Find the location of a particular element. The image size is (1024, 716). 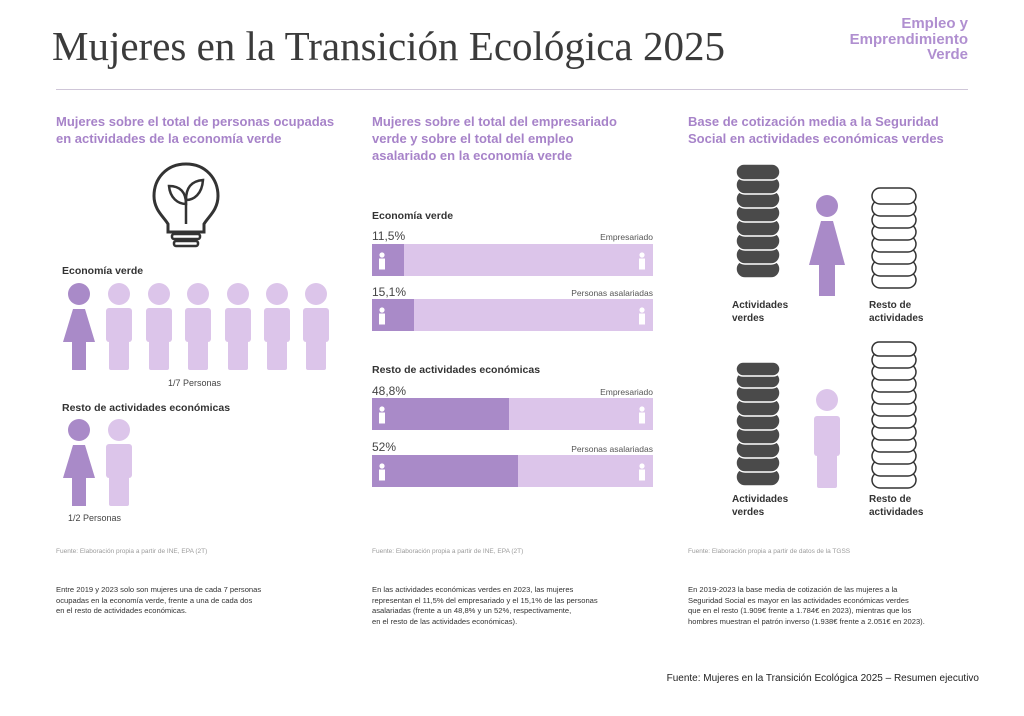

bar-percent: 11,5% is located at coordinates (389, 236).